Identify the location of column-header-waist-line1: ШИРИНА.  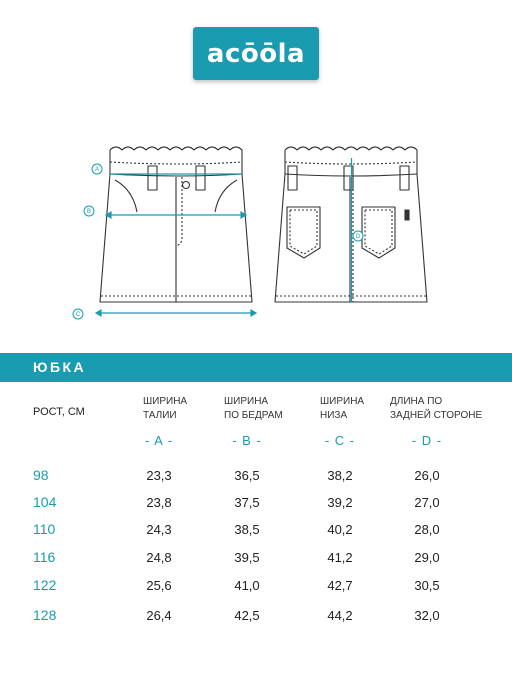
(165, 401).